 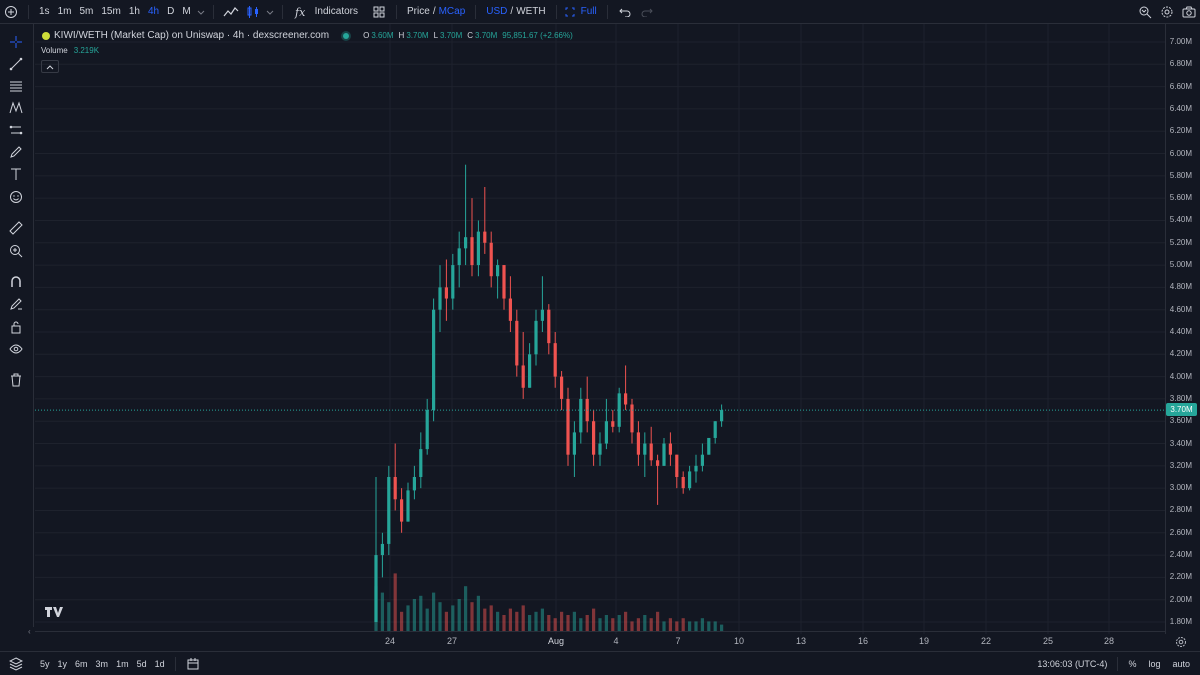 What do you see at coordinates (1154, 664) in the screenshot?
I see `log-toggle: log` at bounding box center [1154, 664].